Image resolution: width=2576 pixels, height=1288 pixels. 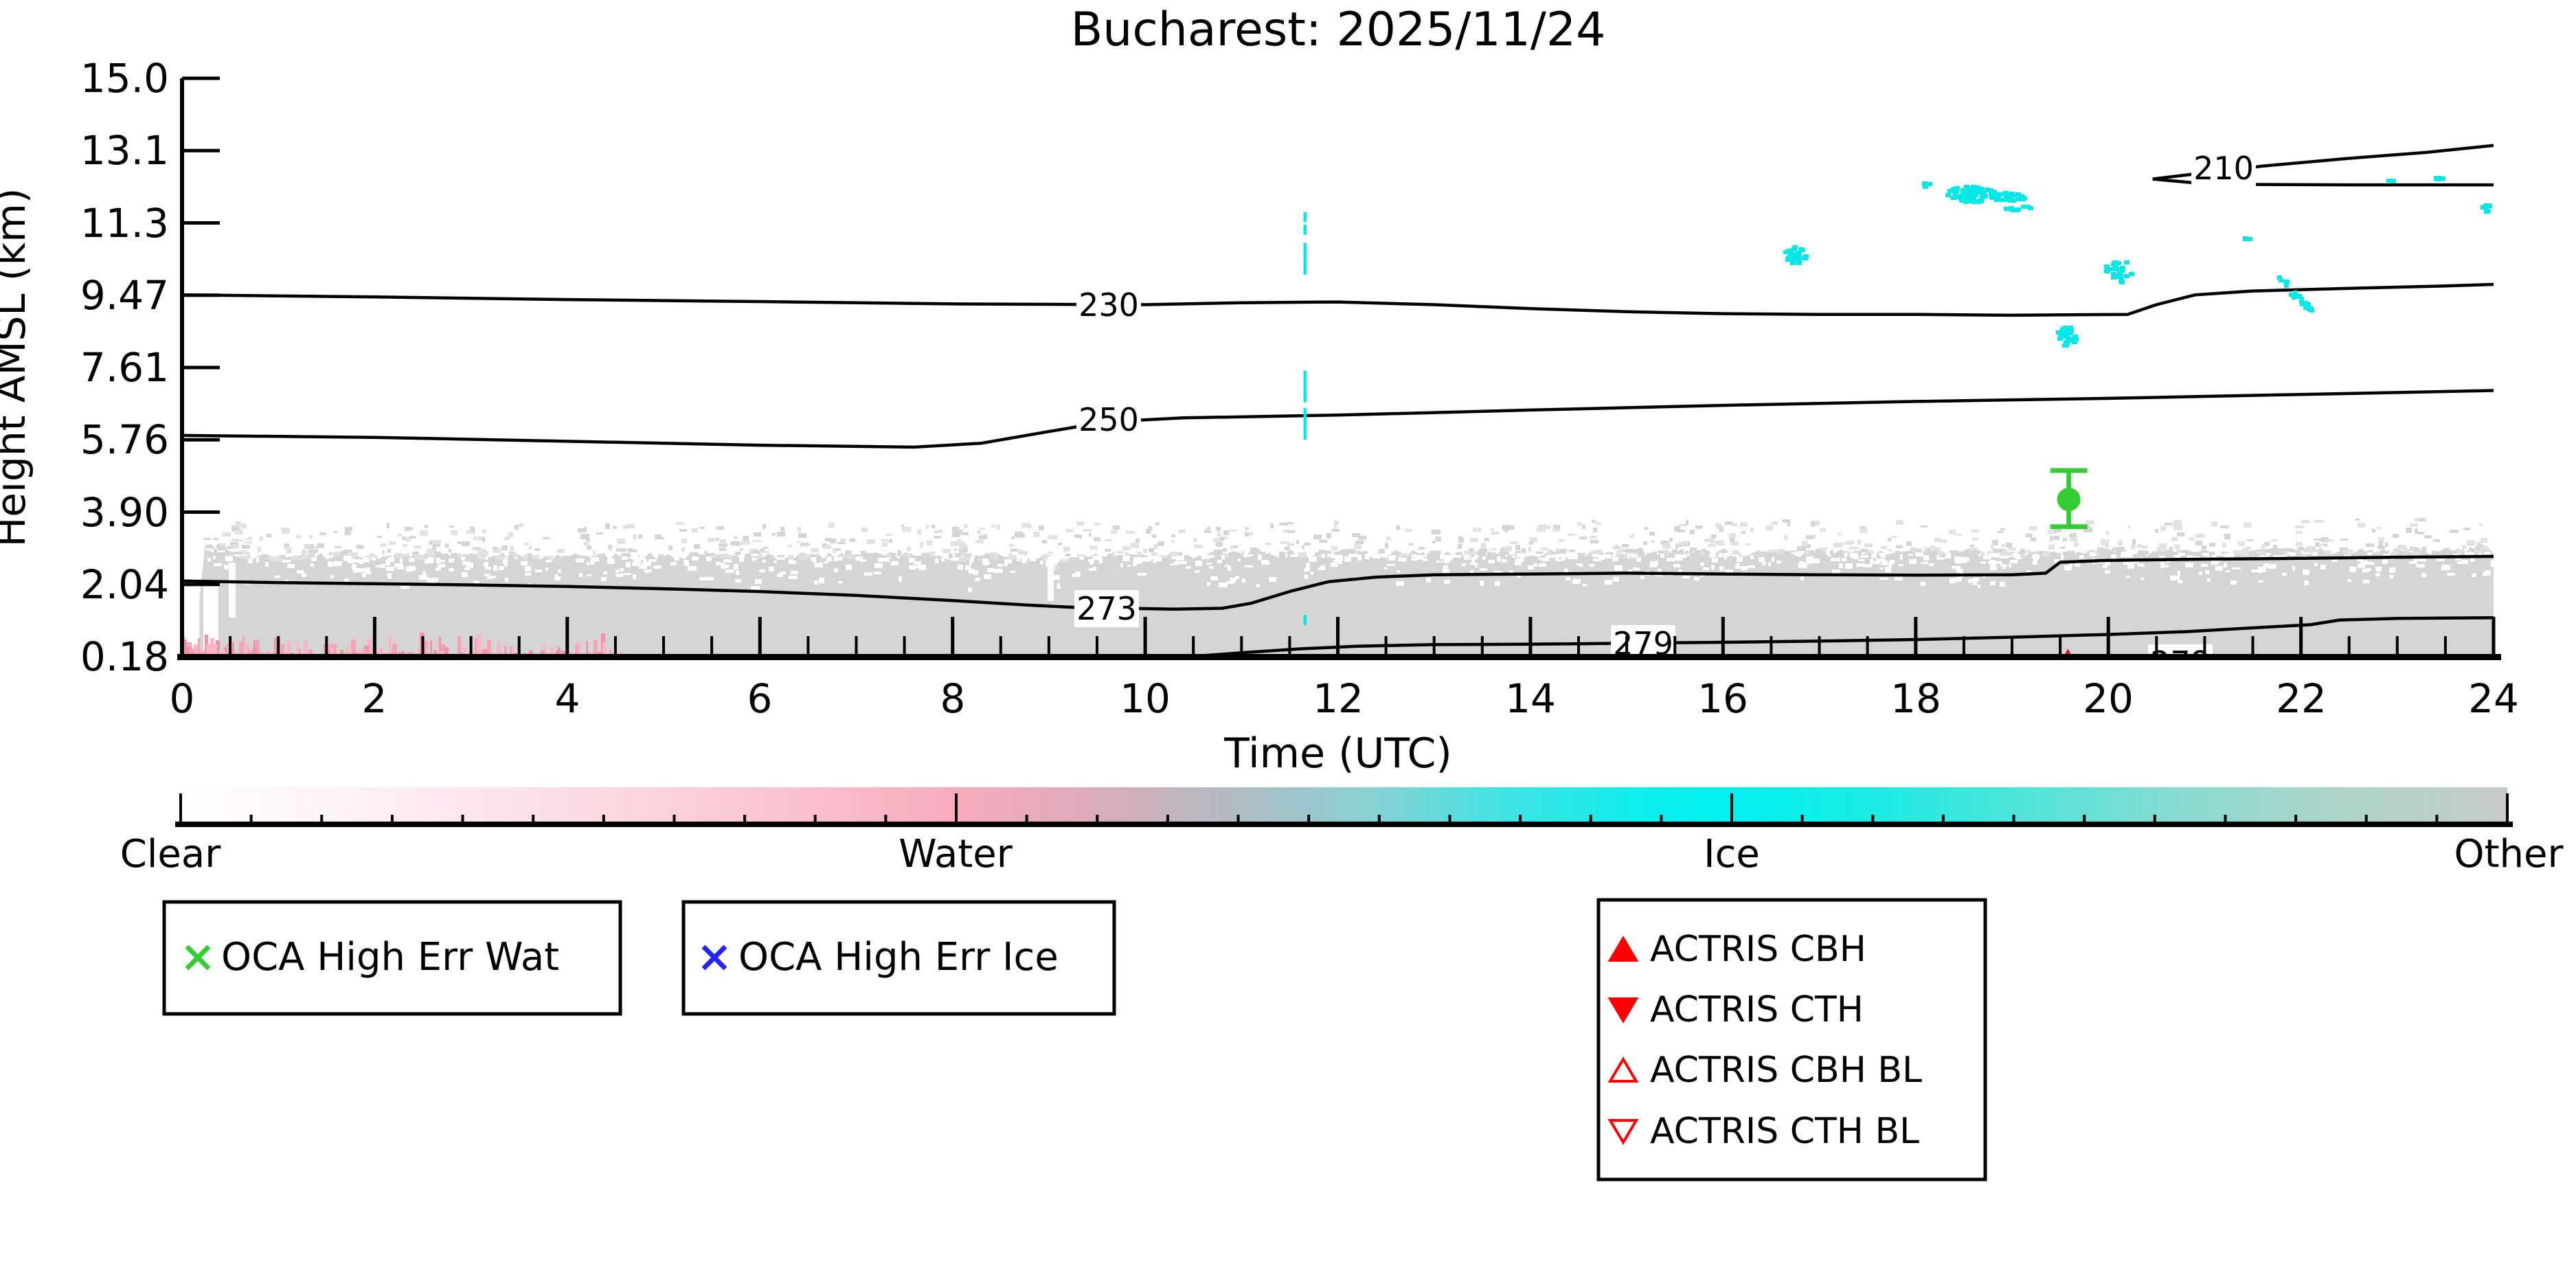 What do you see at coordinates (760, 698) in the screenshot?
I see `x-tick-label: 6` at bounding box center [760, 698].